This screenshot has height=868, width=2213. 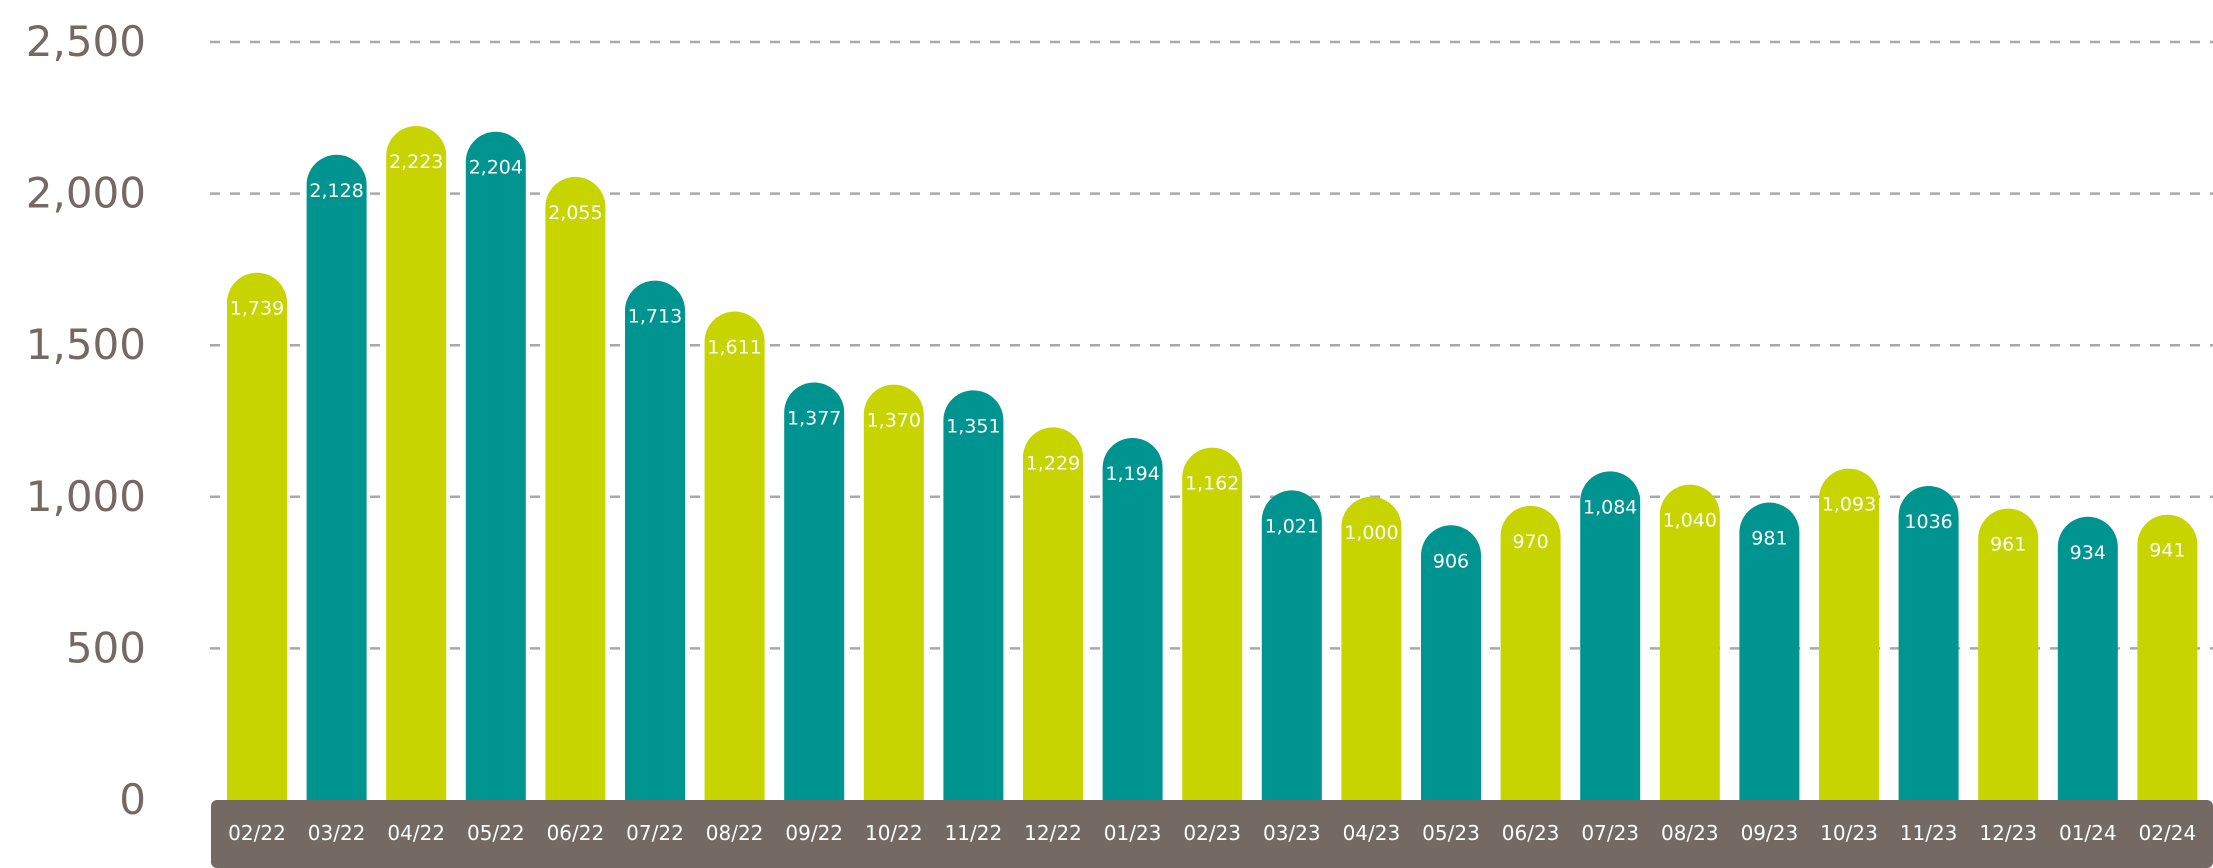 What do you see at coordinates (1451, 561) in the screenshot?
I see `data-label: 906` at bounding box center [1451, 561].